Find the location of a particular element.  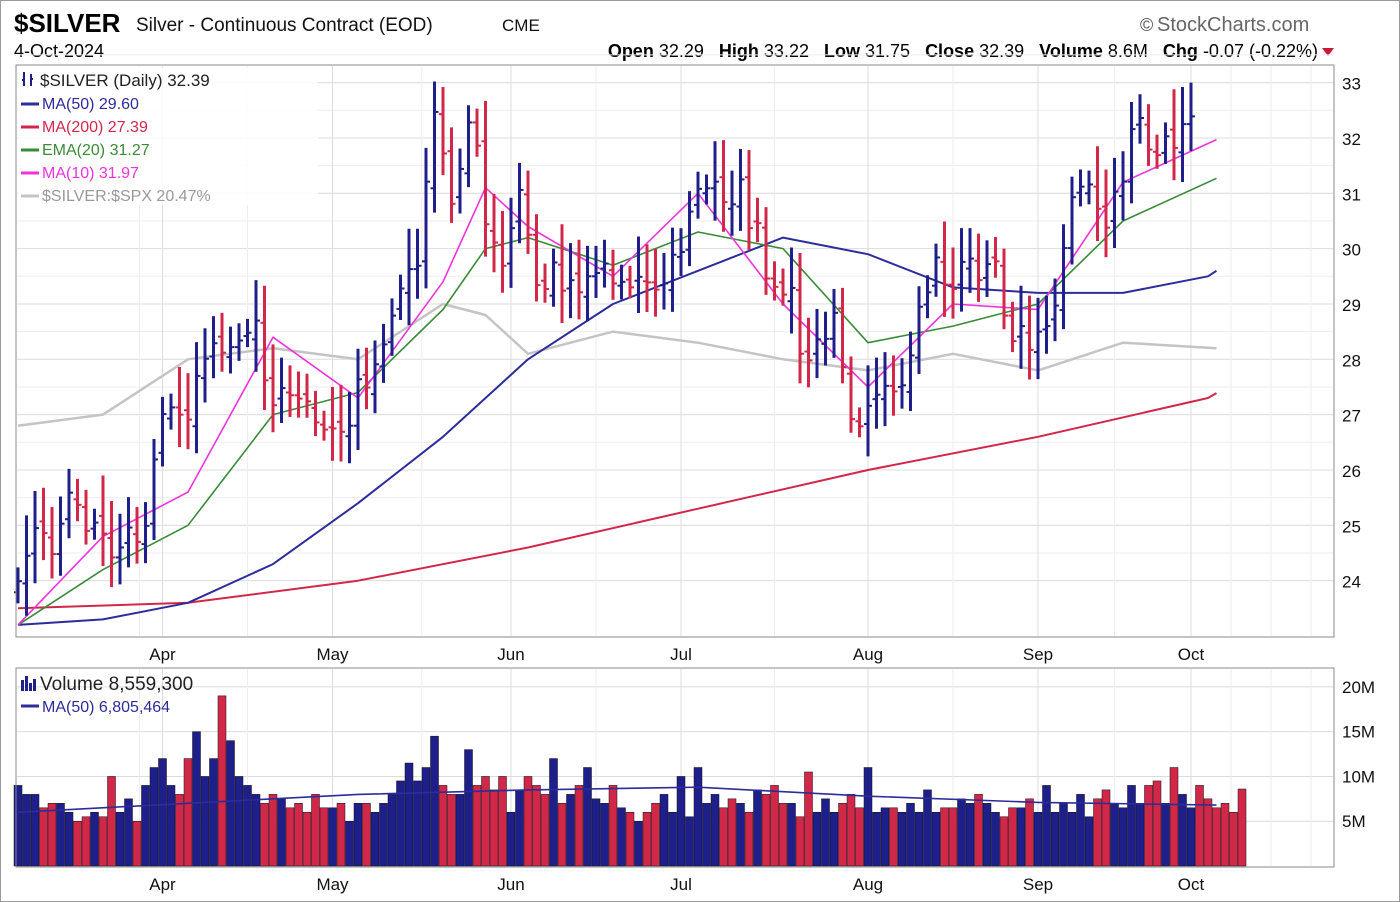

legend-volume-ma: MA(50) 6,805,464 is located at coordinates (106, 707).